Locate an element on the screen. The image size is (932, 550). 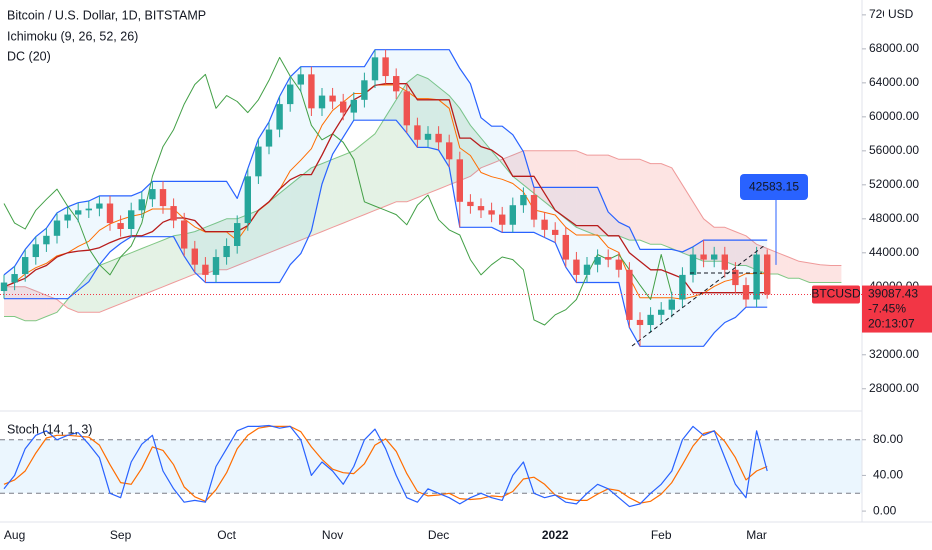
x-tick-label: Sep is located at coordinates (121, 535).